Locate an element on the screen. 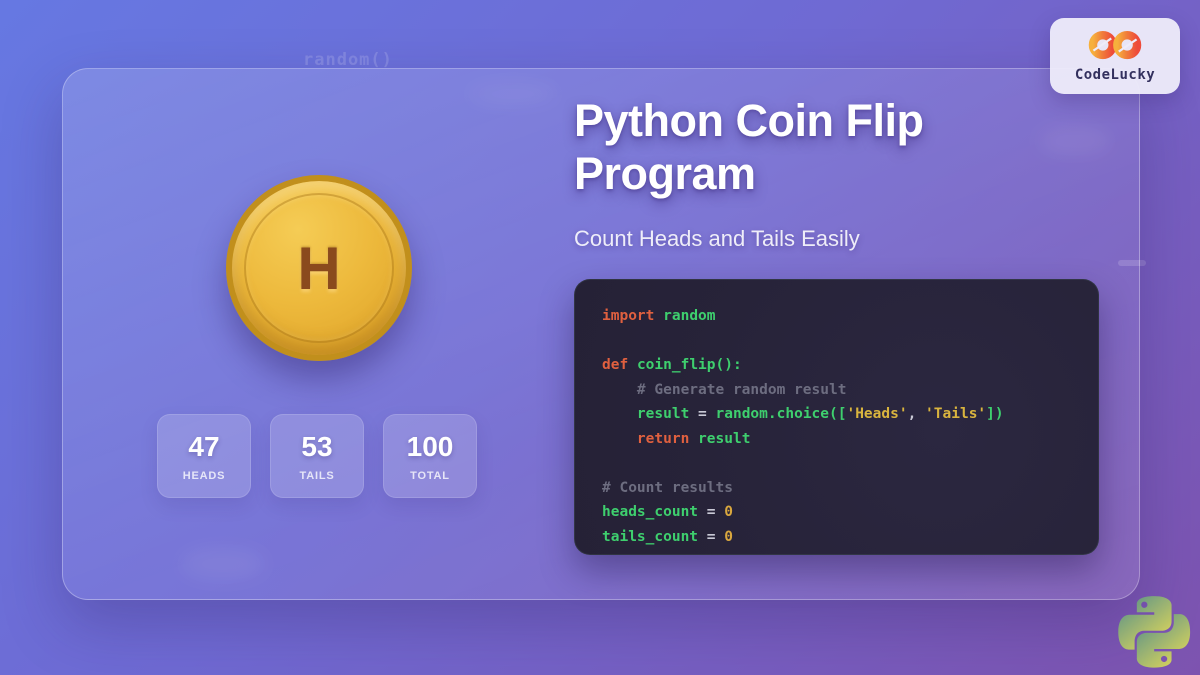 Image resolution: width=1200 pixels, height=675 pixels. page-title: Python Coin Flip Program is located at coordinates (749, 147).